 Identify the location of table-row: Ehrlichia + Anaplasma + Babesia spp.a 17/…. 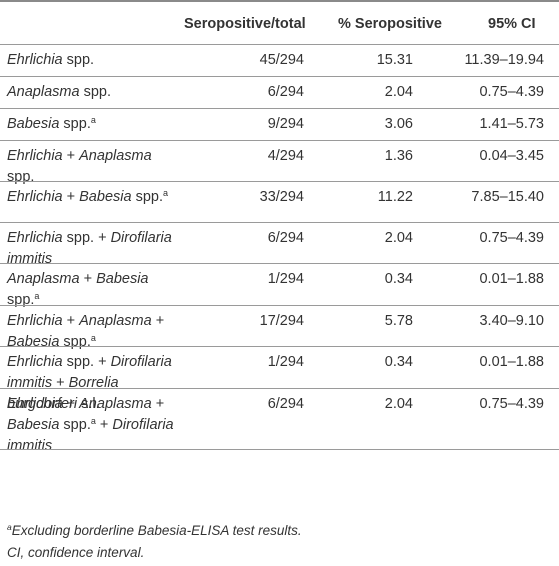
(279, 328).